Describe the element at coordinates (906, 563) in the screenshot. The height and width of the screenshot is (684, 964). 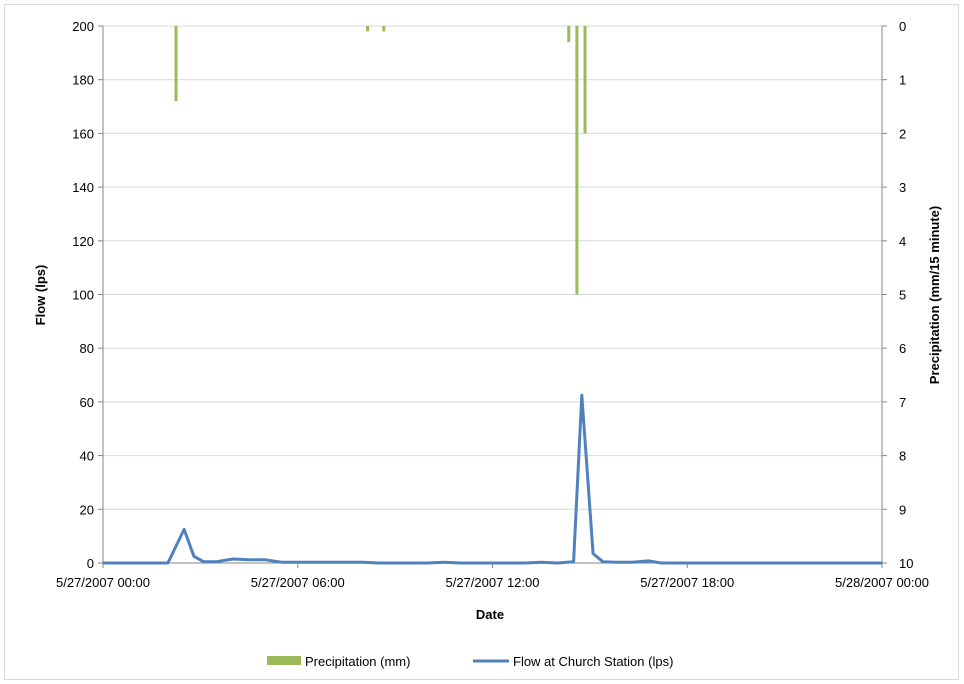
I see `right-tick-label: 10` at that location.